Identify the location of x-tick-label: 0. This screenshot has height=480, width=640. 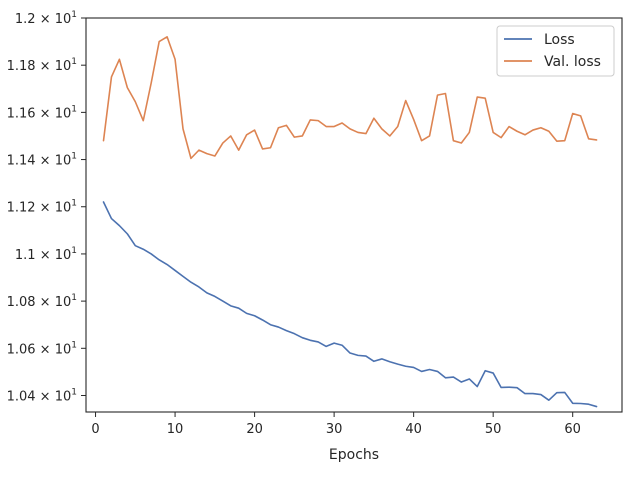
(95, 429).